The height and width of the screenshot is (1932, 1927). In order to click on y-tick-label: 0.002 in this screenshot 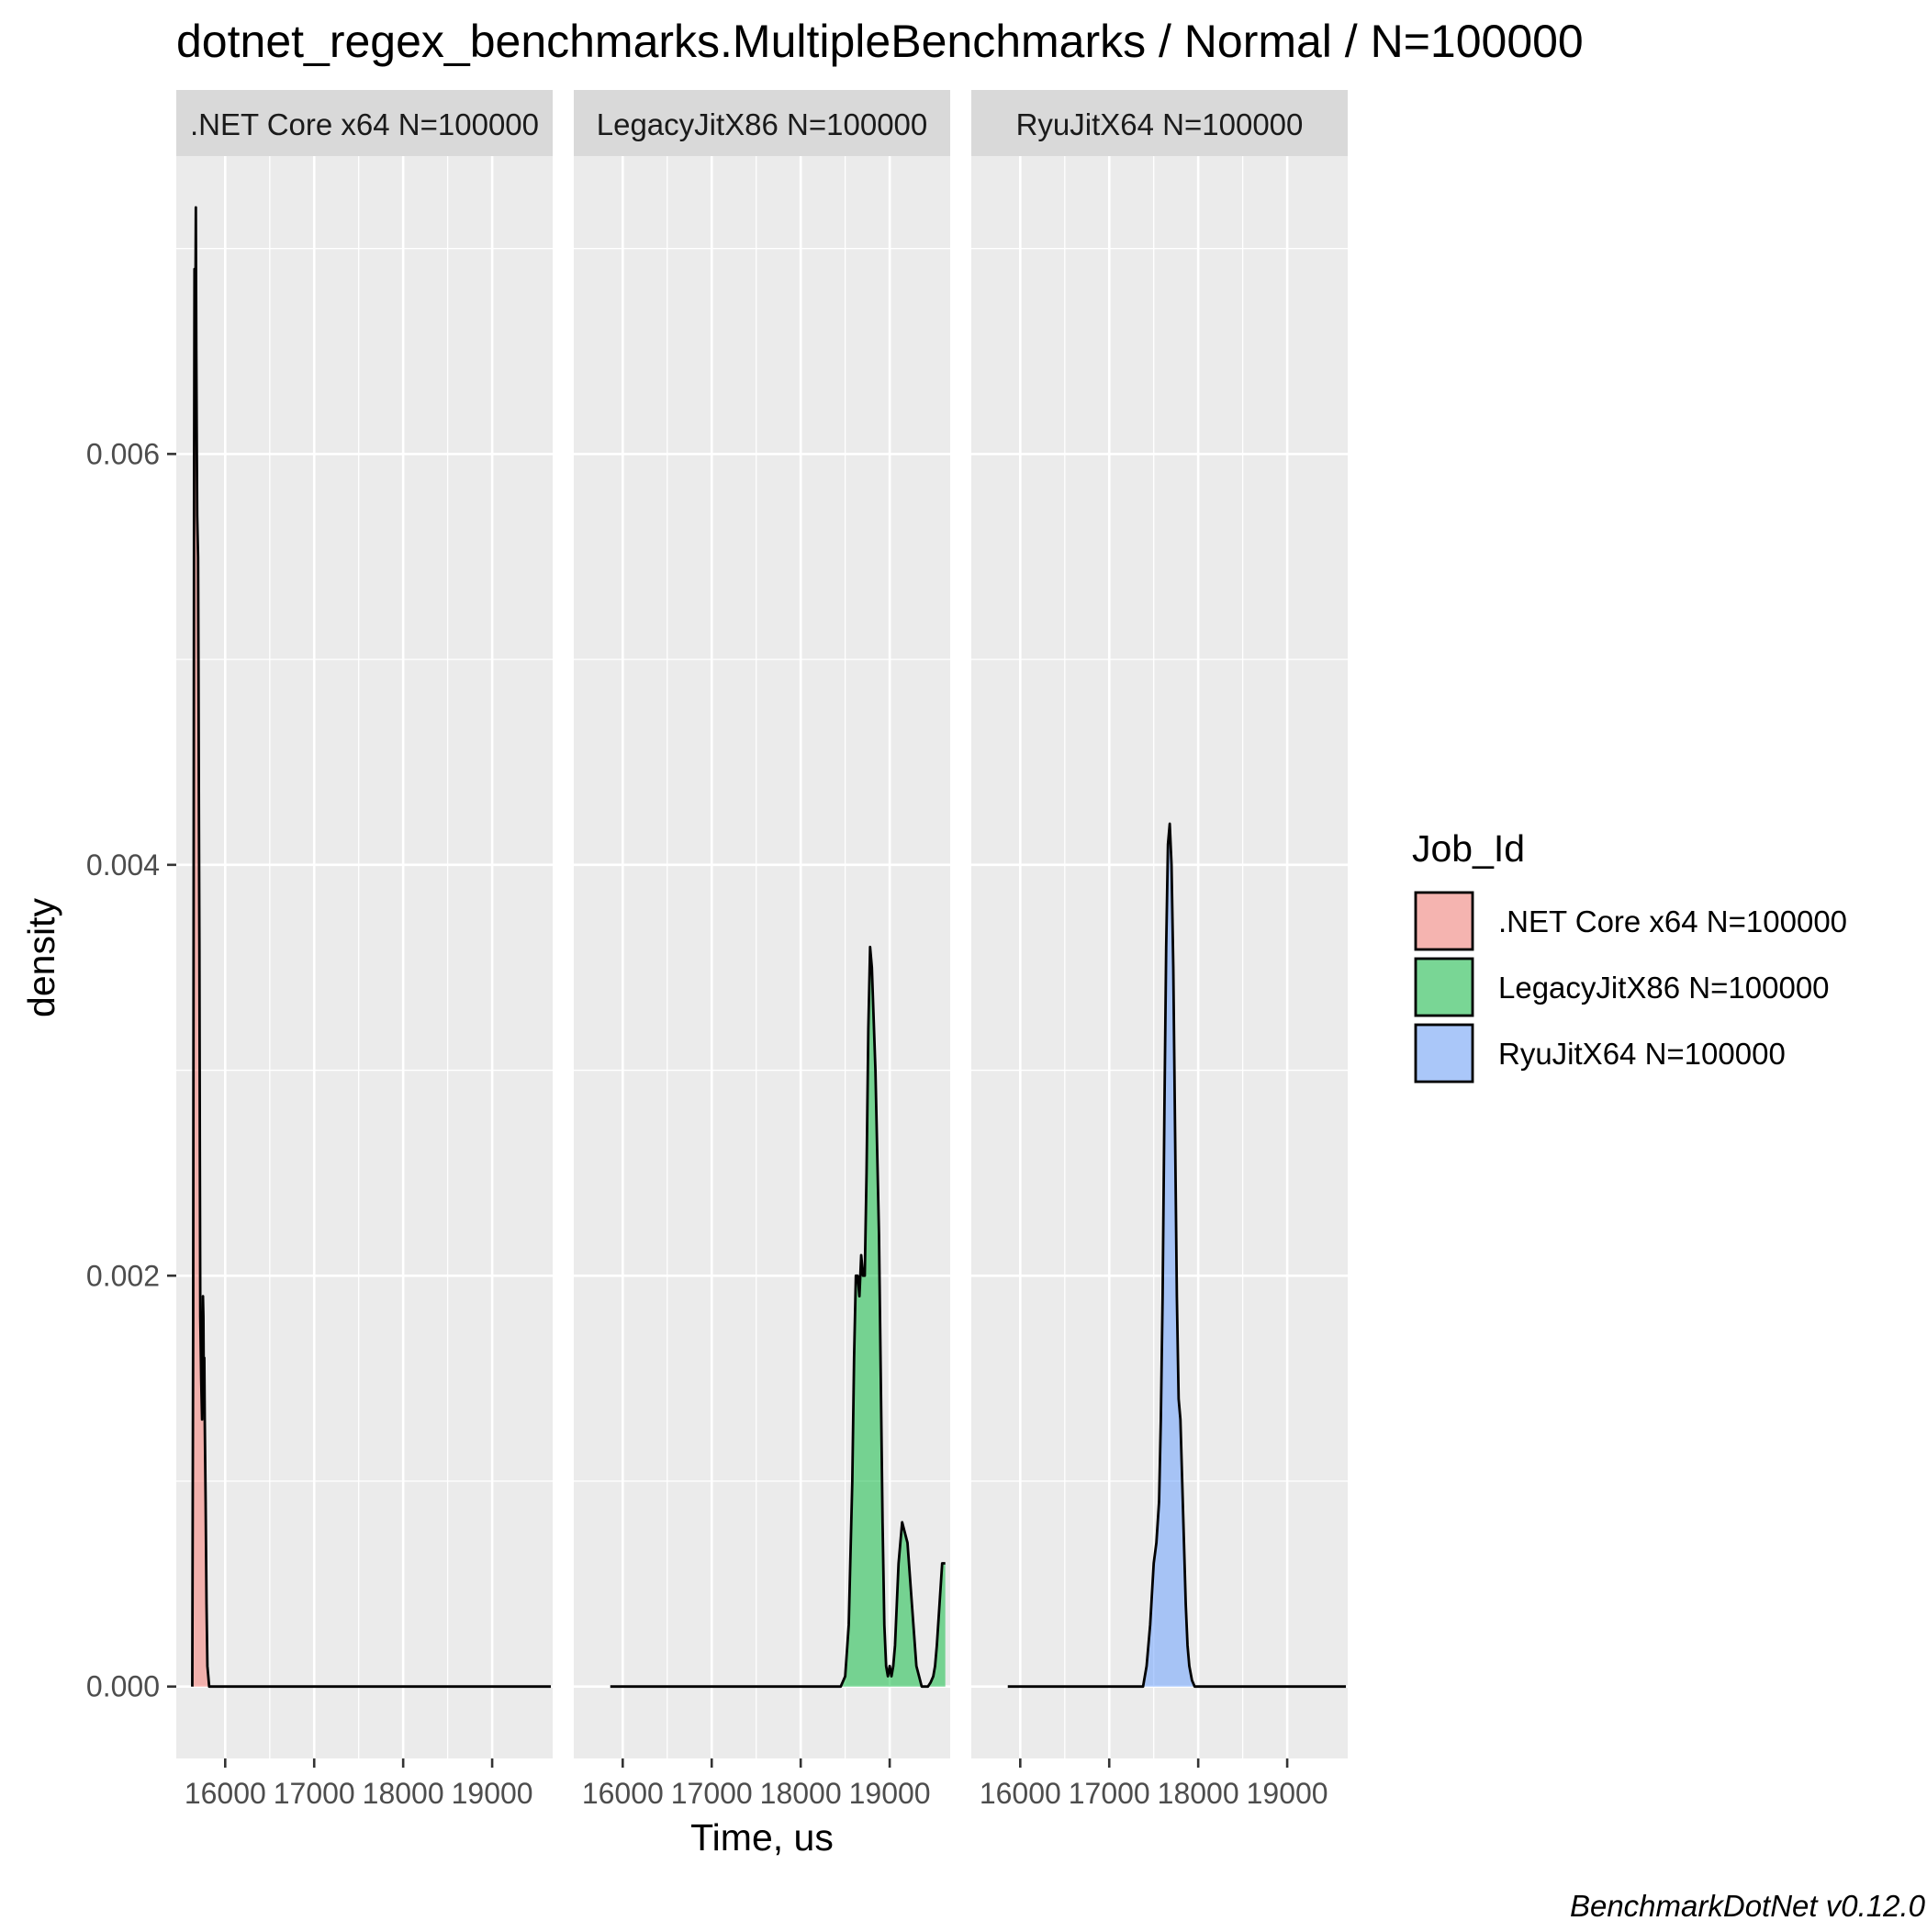, I will do `click(123, 1275)`.